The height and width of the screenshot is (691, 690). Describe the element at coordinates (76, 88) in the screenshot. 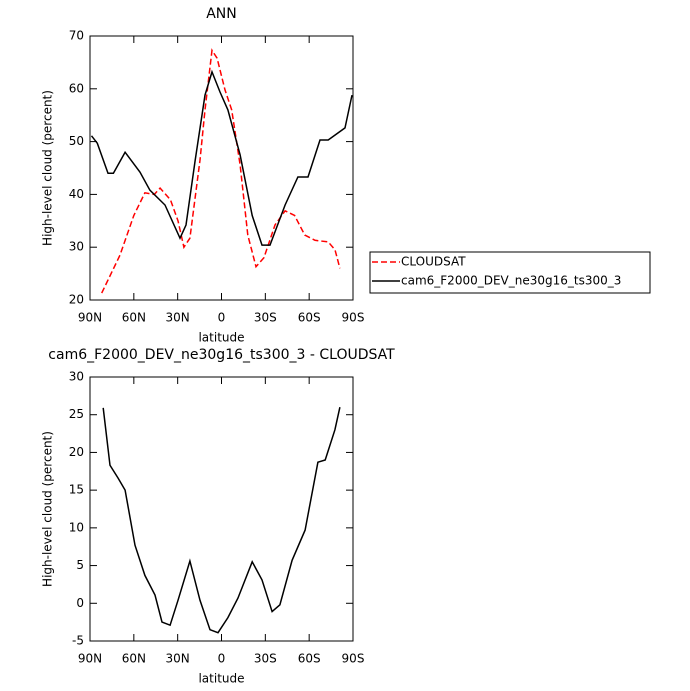

I see `y-tick-label: 60` at that location.